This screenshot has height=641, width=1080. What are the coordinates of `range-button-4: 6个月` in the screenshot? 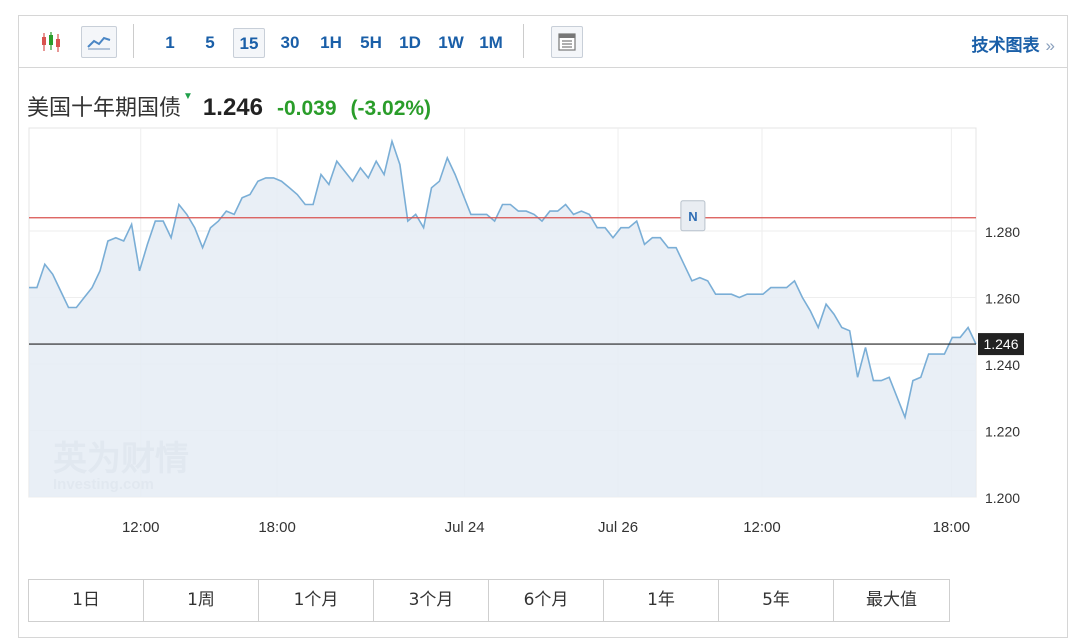 It's located at (546, 600).